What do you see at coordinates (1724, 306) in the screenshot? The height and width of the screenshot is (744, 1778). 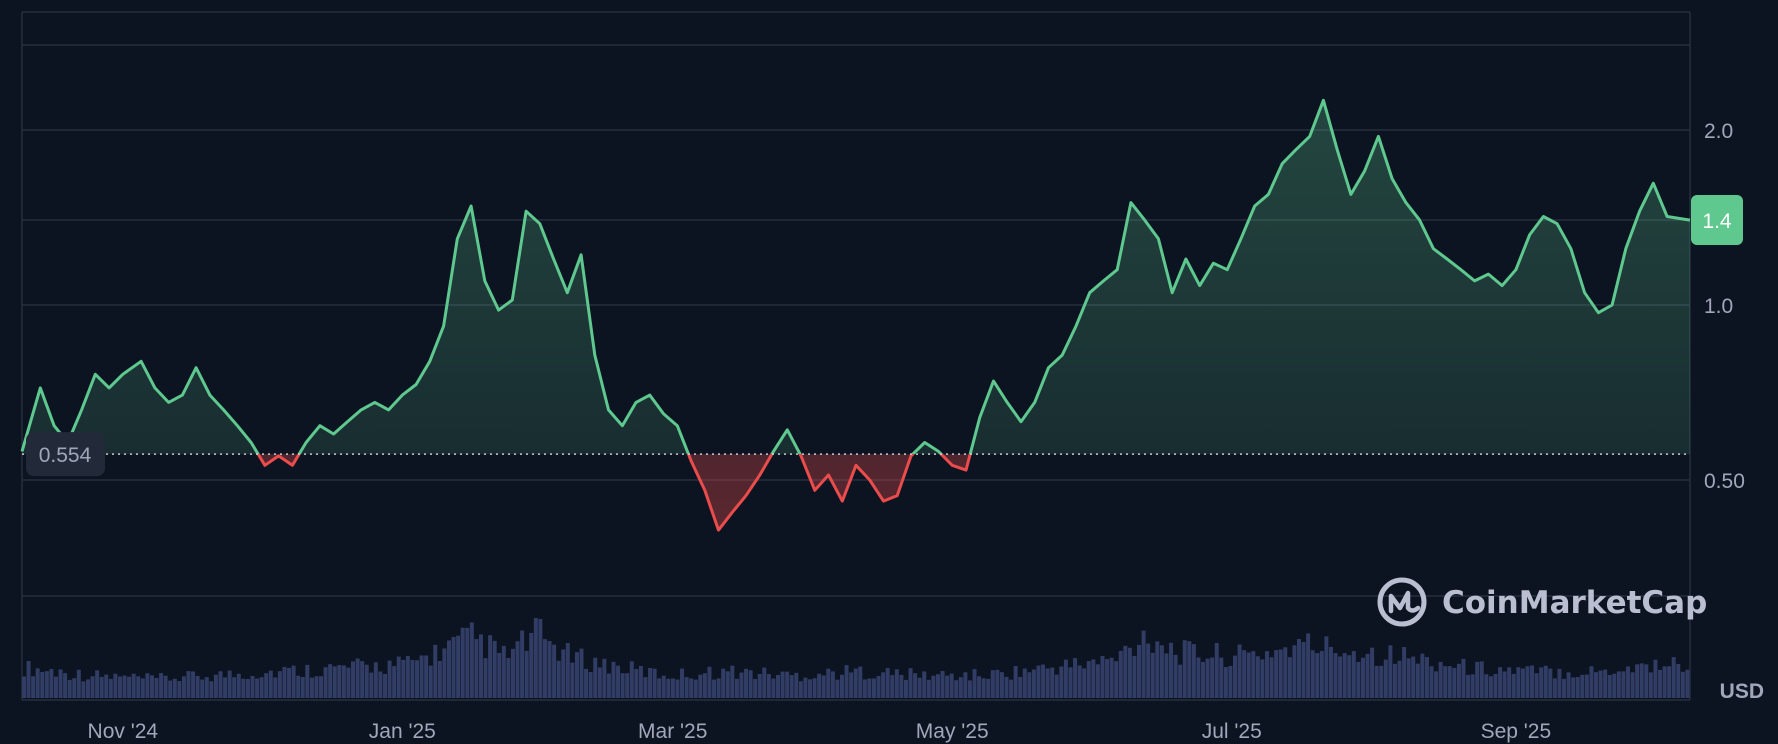 I see `y-axis: 0.50 1.0 2.0` at bounding box center [1724, 306].